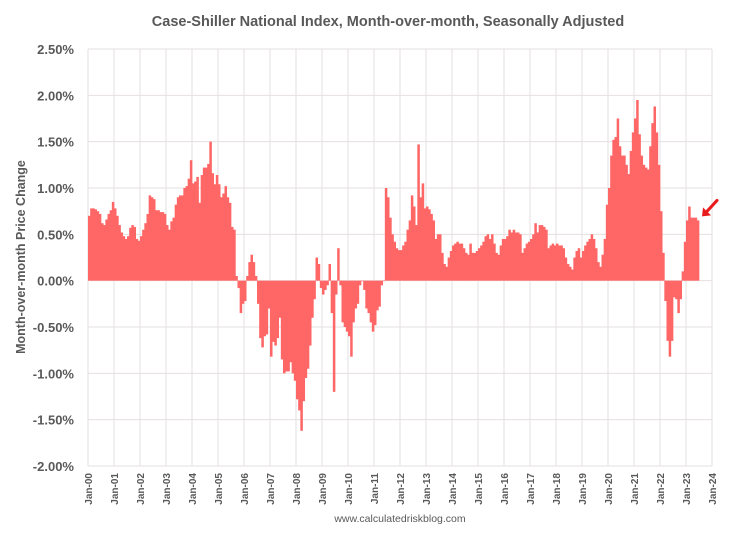  What do you see at coordinates (427, 489) in the screenshot?
I see `x-tick-label: Jan-13` at bounding box center [427, 489].